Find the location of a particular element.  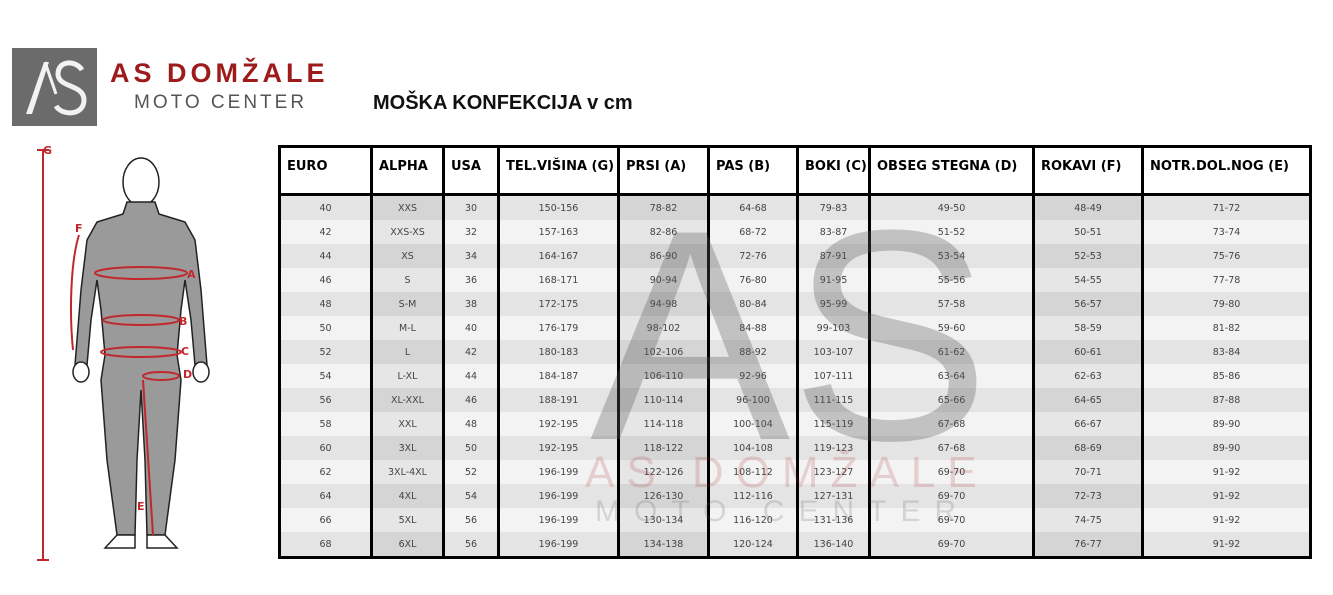

table-cell: 38 is located at coordinates (471, 304).